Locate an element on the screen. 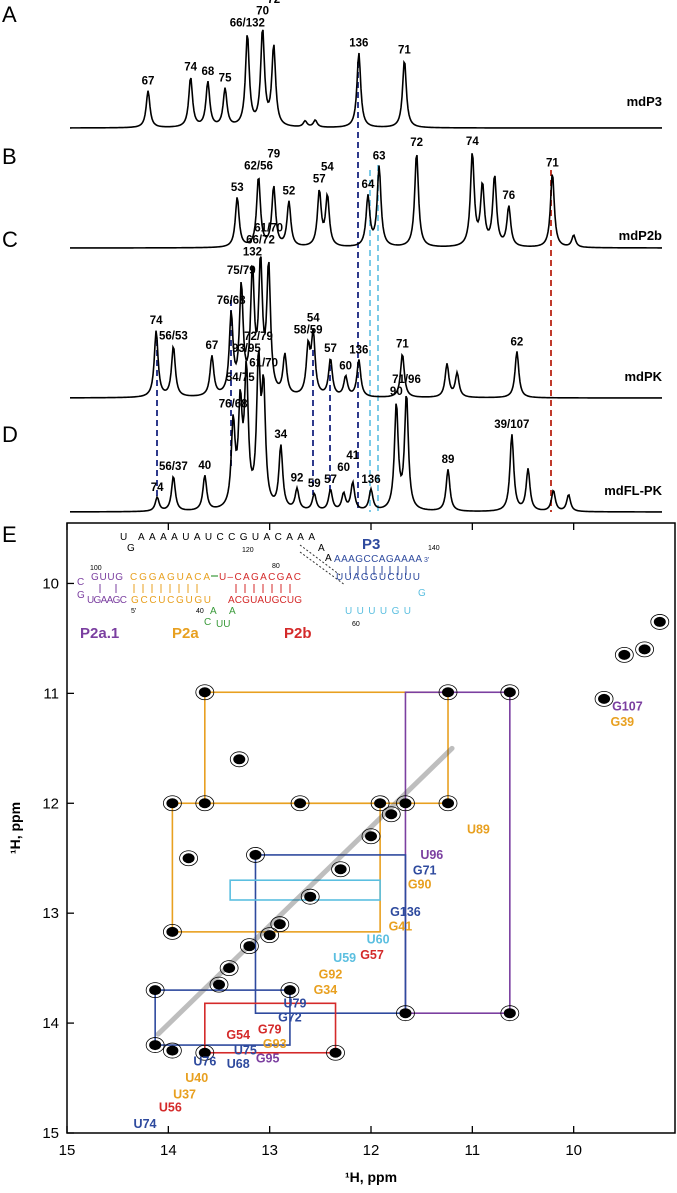  panel-label: A is located at coordinates (9, 14).